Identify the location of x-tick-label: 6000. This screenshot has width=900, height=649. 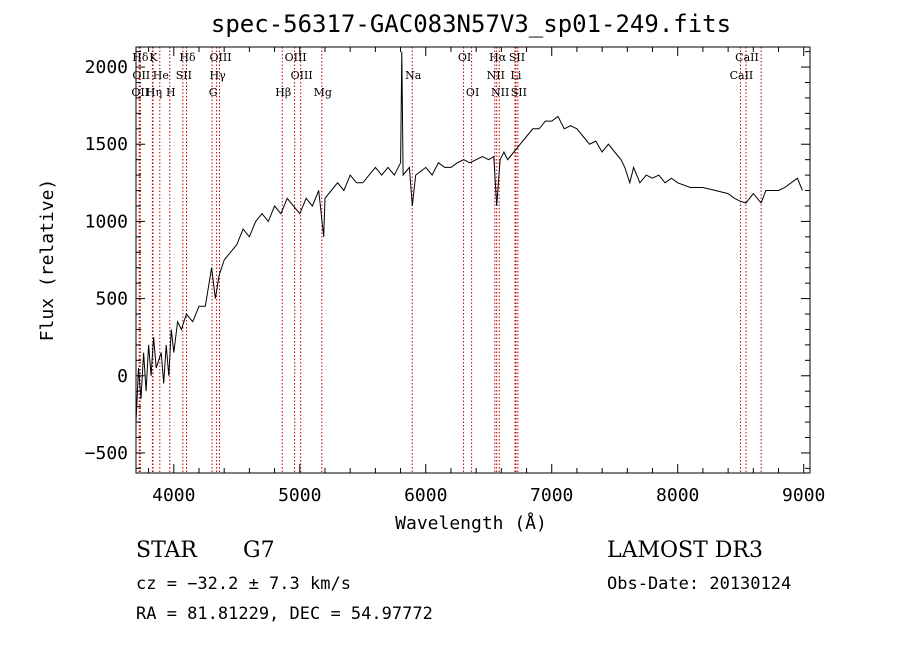
(425, 495).